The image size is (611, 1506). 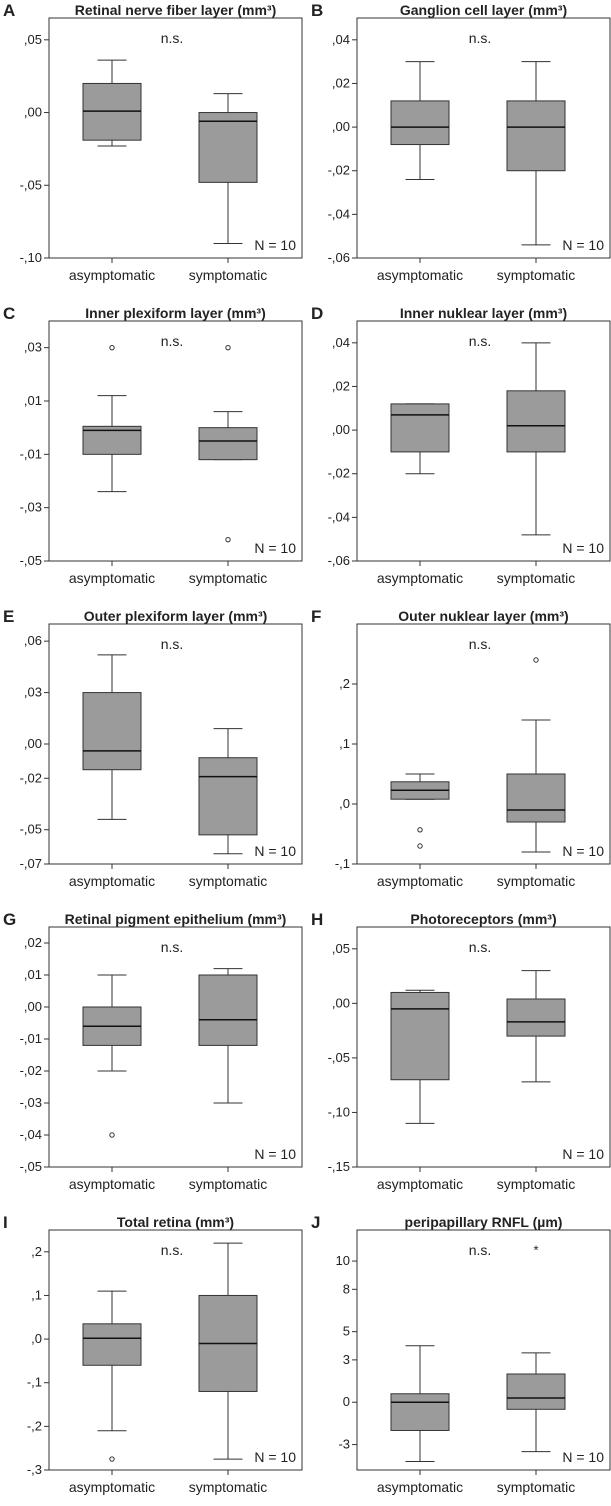 What do you see at coordinates (341, 82) in the screenshot?
I see `y-tick-label: ,02` at bounding box center [341, 82].